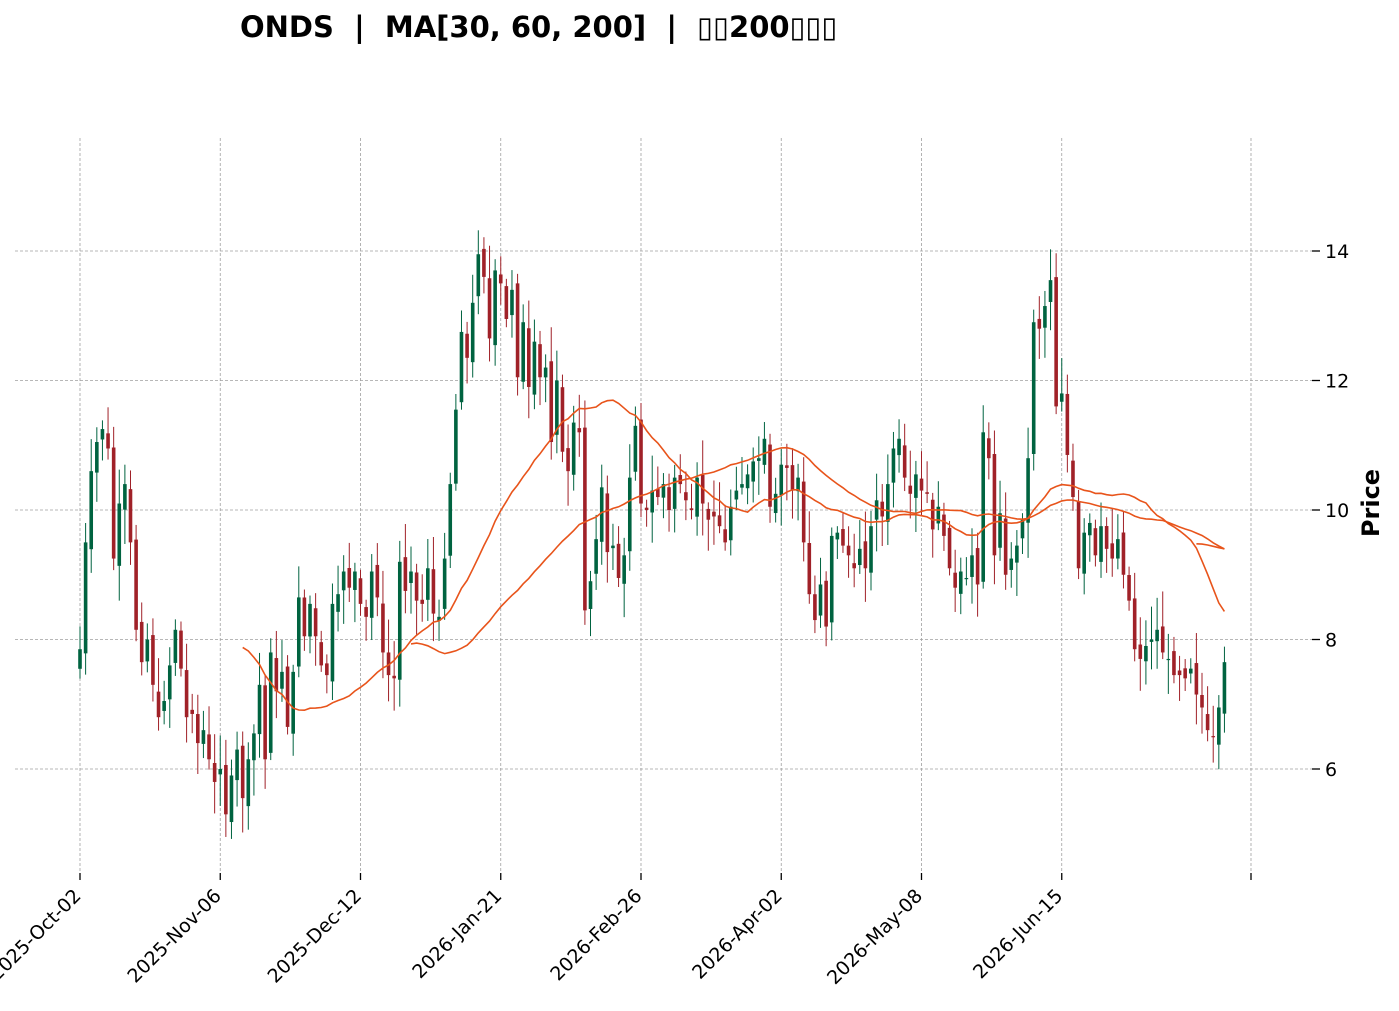  I want to click on x-tick-label: 2026-Apr-02, so click(737, 934).